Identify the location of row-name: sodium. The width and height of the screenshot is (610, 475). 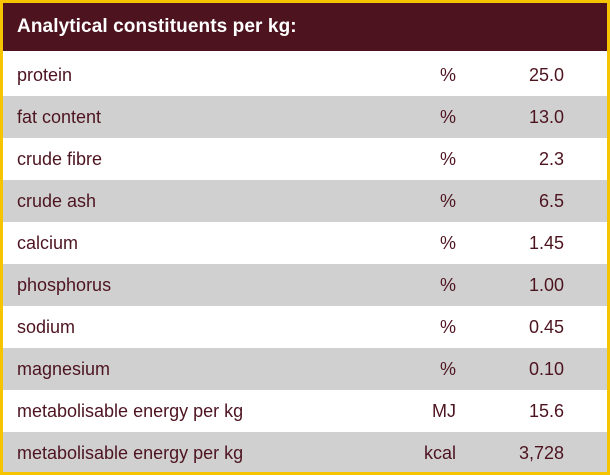
(46, 327).